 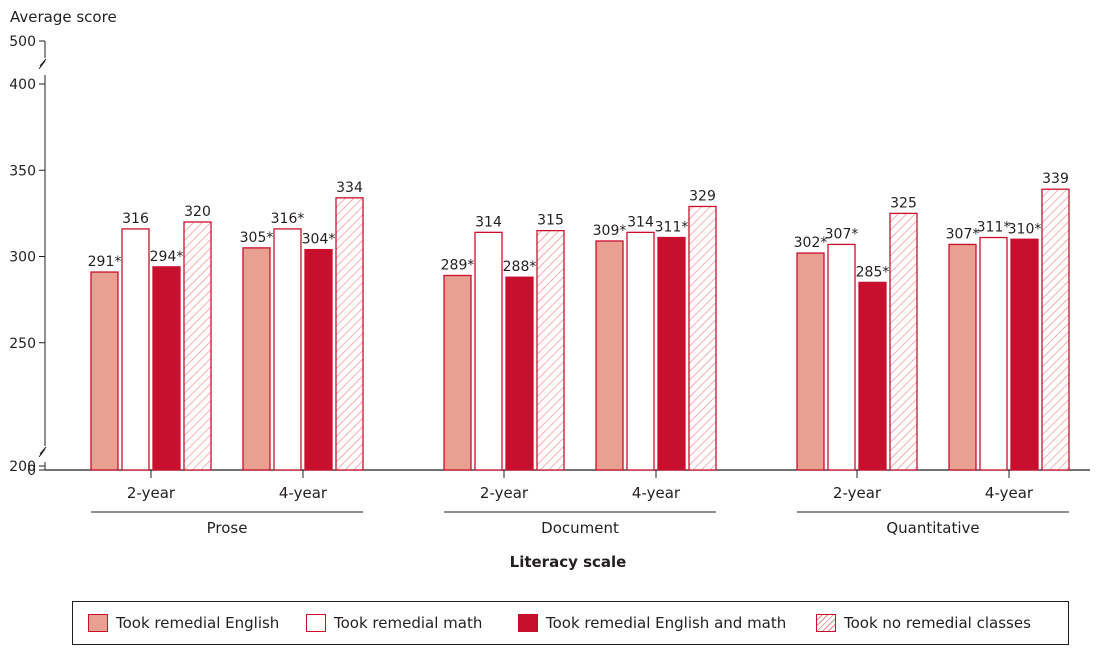 I want to click on bar-value-label: 285*, so click(x=873, y=272).